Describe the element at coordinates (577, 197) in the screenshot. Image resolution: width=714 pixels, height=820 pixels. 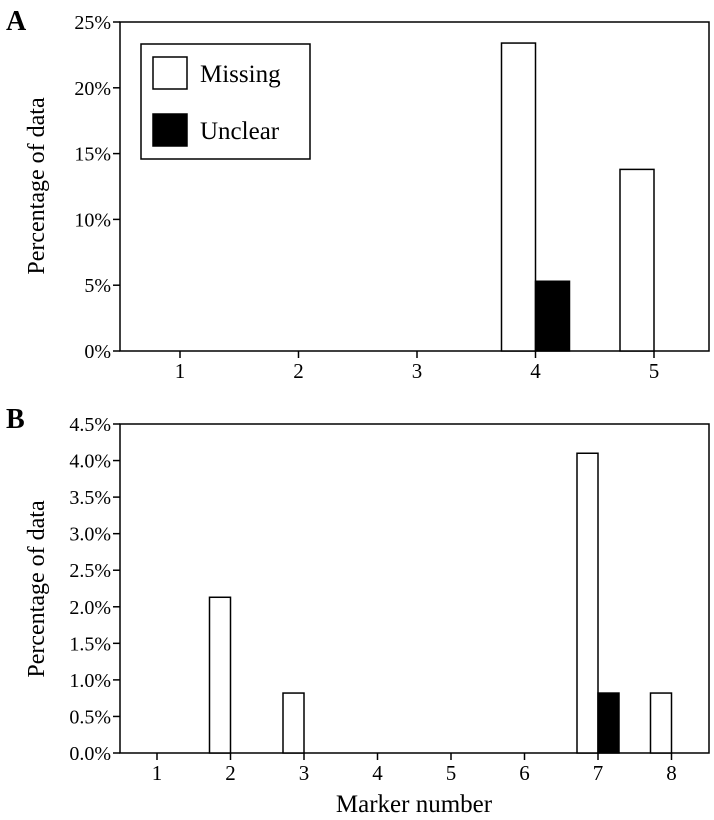
I see `bars-a` at that location.